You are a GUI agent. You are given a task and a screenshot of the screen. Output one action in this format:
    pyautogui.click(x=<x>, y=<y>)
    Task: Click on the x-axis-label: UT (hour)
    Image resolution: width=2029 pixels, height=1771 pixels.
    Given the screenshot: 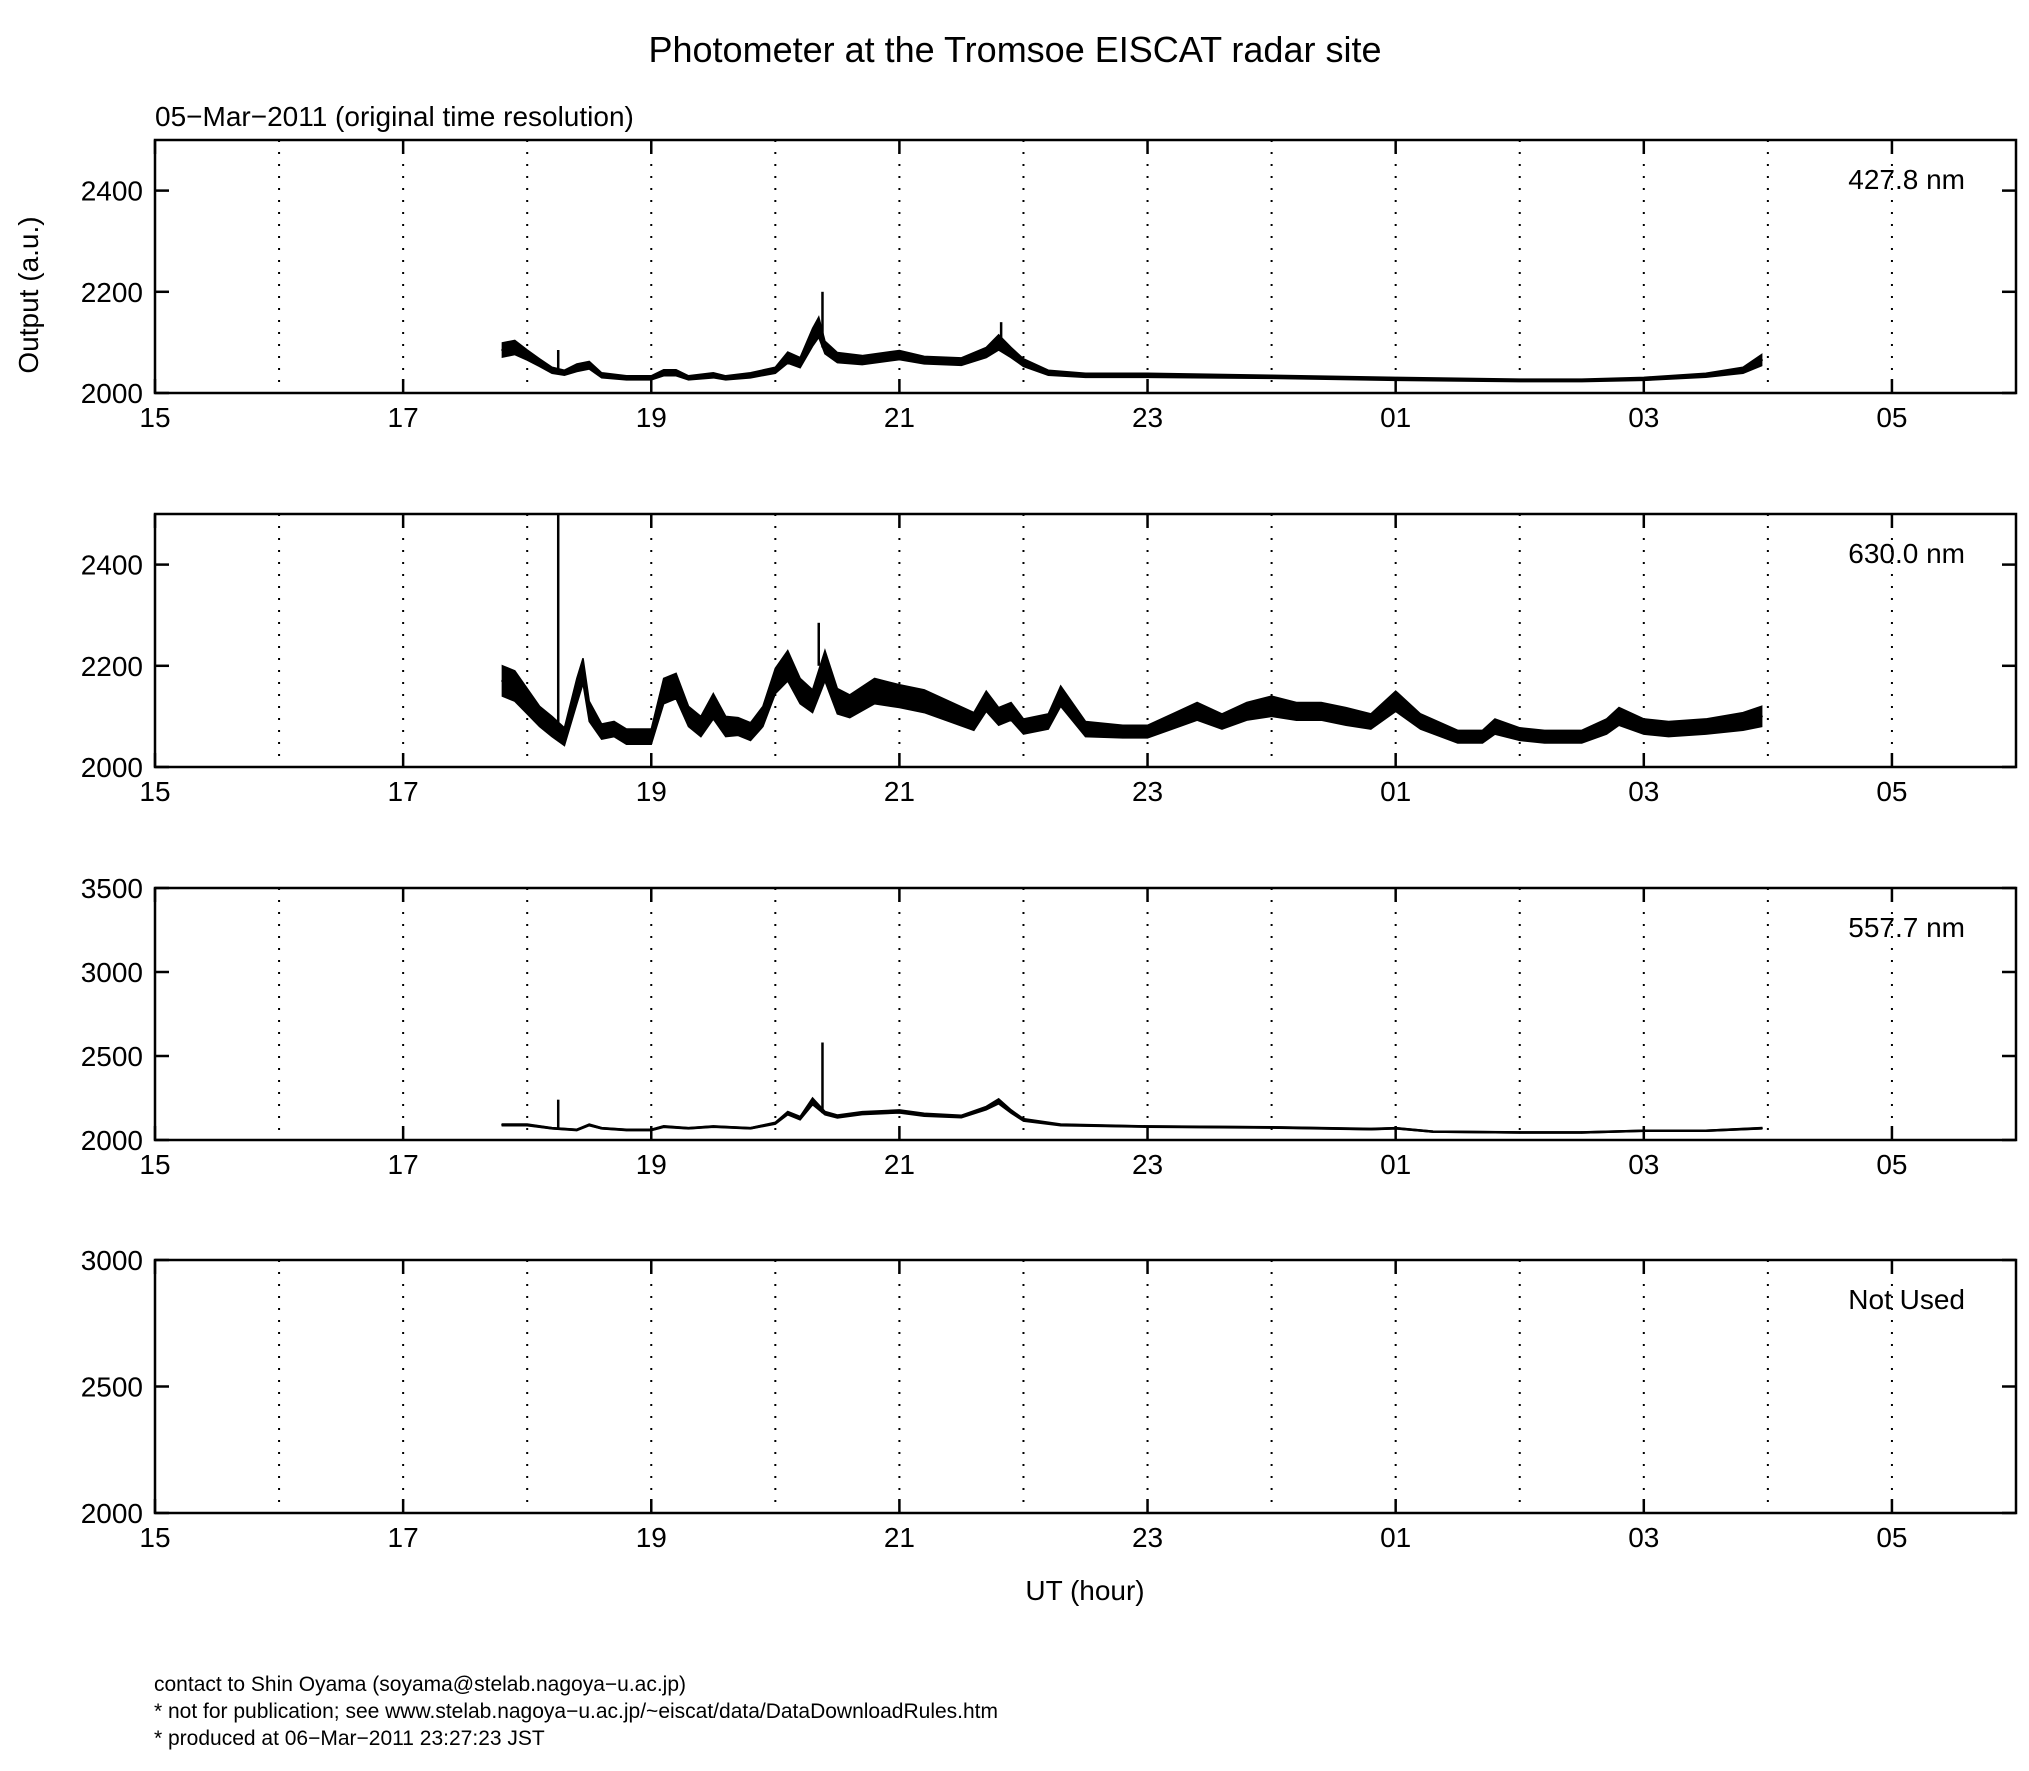 What is the action you would take?
    pyautogui.click(x=1084, y=1590)
    